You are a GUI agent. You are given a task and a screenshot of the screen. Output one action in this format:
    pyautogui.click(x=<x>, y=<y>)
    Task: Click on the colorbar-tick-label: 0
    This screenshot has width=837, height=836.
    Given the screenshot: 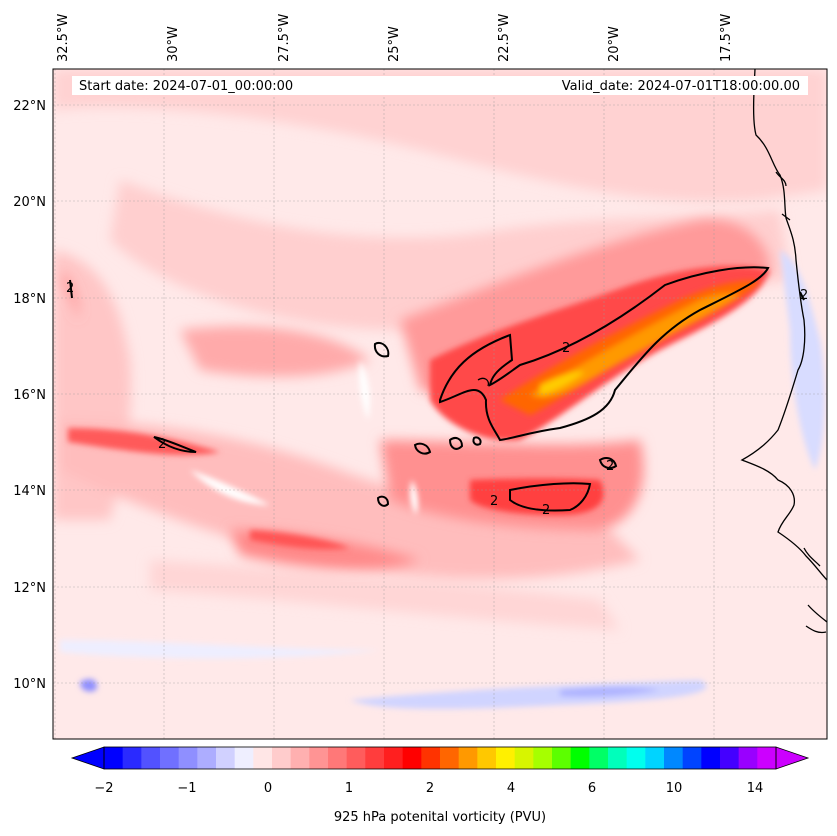 What is the action you would take?
    pyautogui.click(x=268, y=788)
    